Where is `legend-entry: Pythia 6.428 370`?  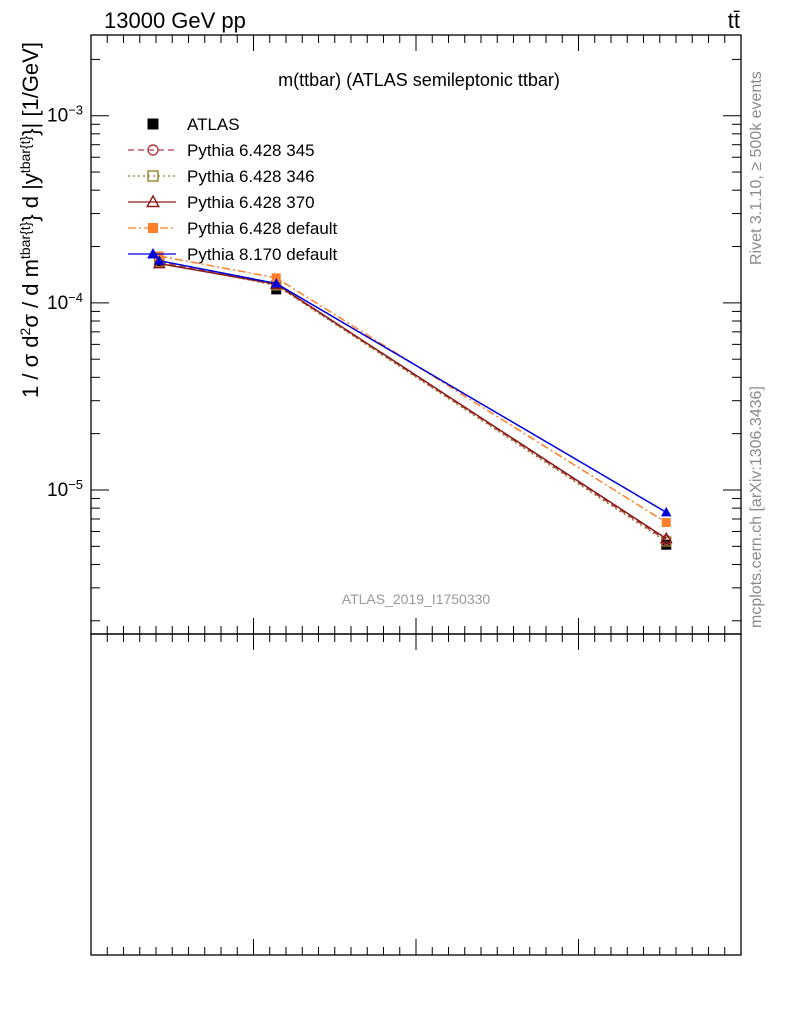
legend-entry: Pythia 6.428 370 is located at coordinates (221, 202).